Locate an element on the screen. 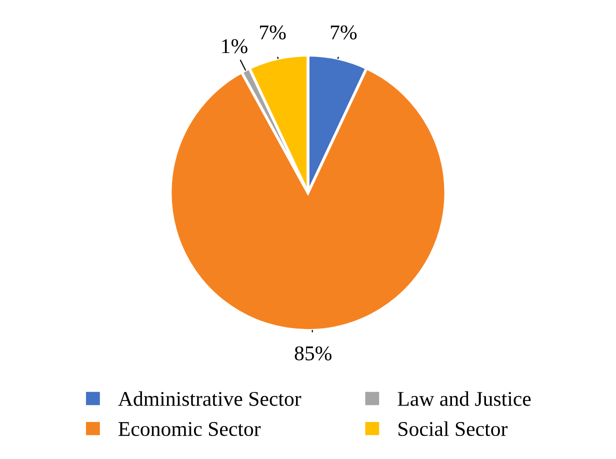 This screenshot has height=459, width=616. legend-label: Social Sector is located at coordinates (453, 428).